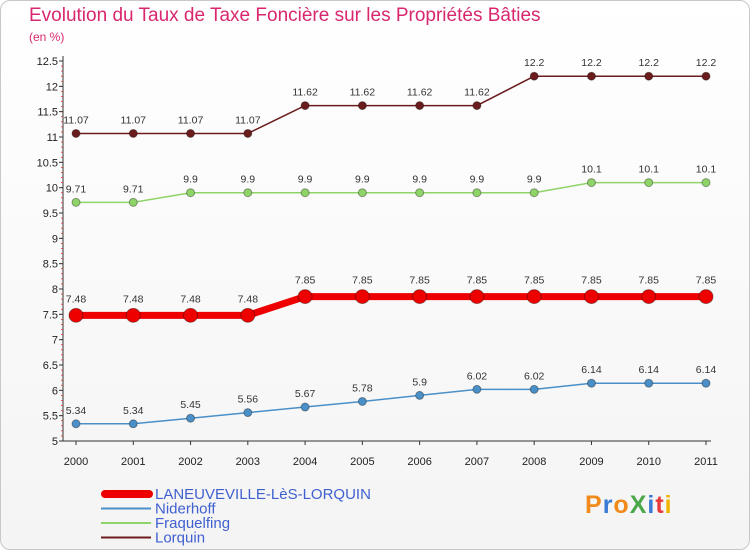 This screenshot has width=750, height=550. Describe the element at coordinates (248, 462) in the screenshot. I see `x-tick-label: 2003` at that location.